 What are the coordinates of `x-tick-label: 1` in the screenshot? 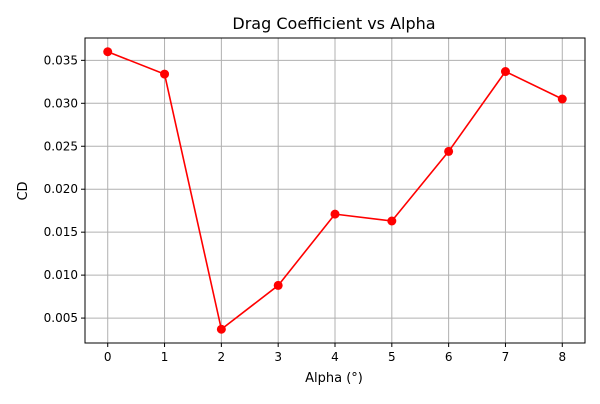 It's located at (165, 357).